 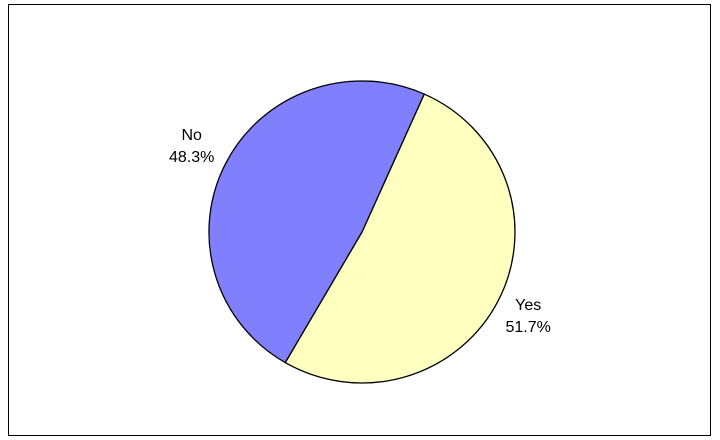 What do you see at coordinates (191, 135) in the screenshot?
I see `slice-label-no: No` at bounding box center [191, 135].